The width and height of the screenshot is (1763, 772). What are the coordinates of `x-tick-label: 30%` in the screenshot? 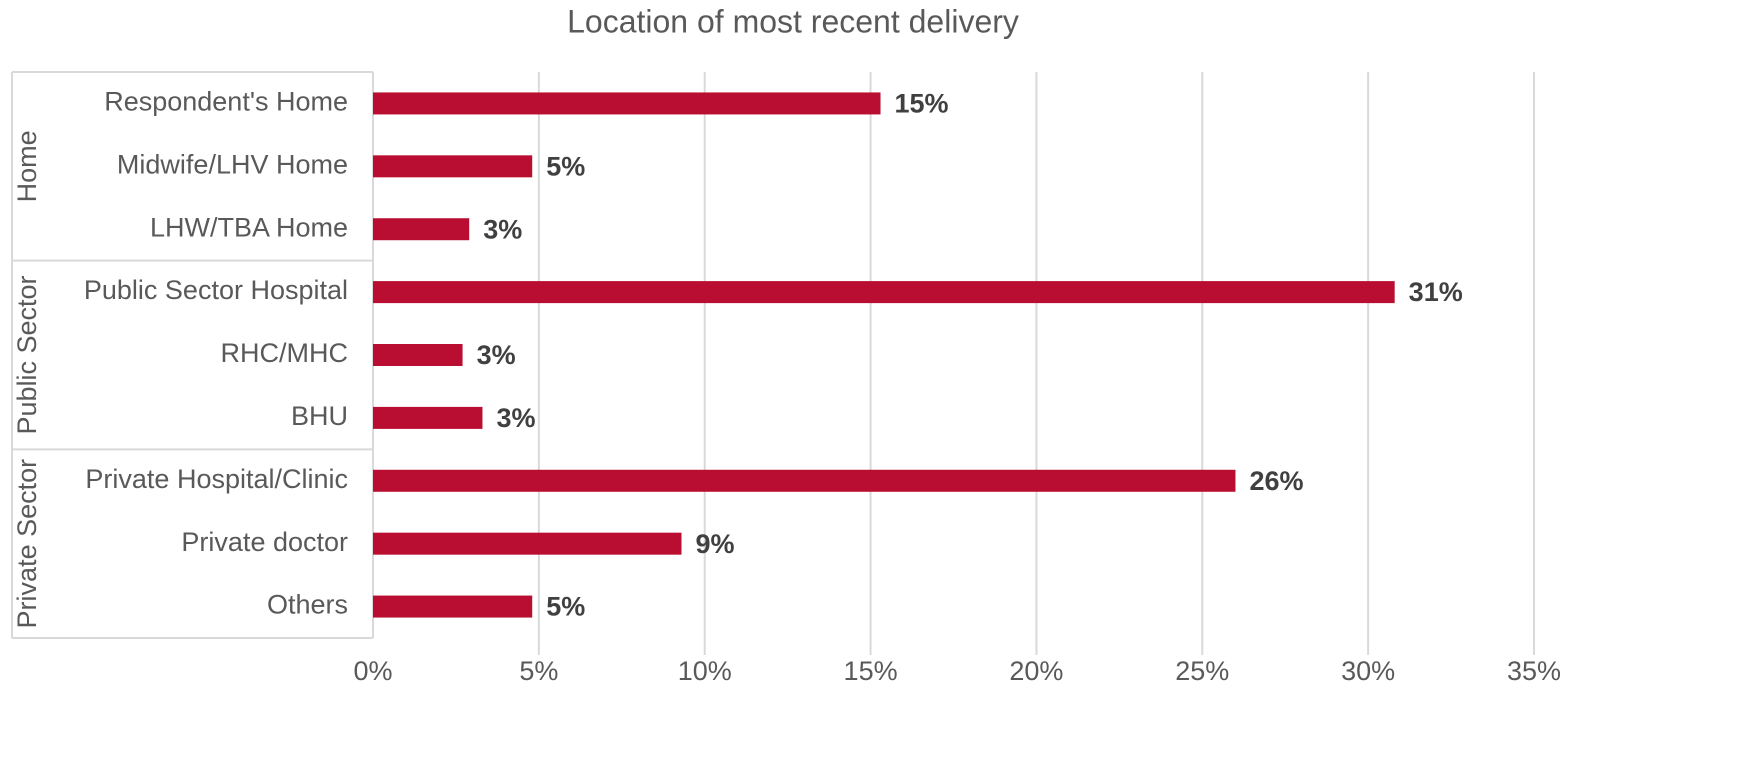 It's located at (1368, 671).